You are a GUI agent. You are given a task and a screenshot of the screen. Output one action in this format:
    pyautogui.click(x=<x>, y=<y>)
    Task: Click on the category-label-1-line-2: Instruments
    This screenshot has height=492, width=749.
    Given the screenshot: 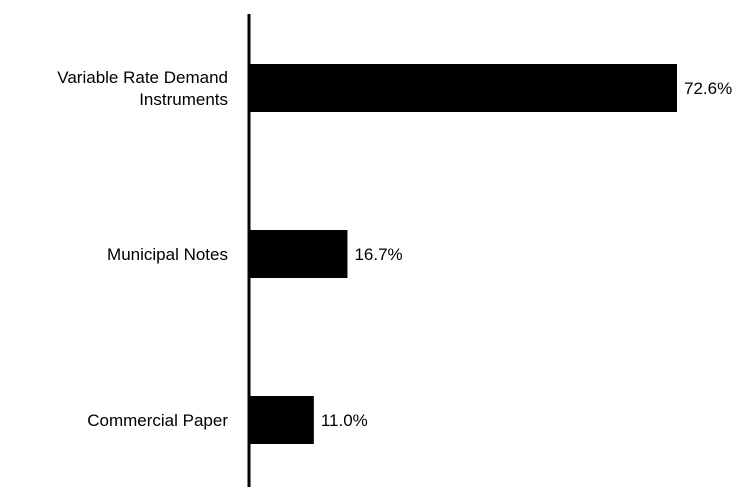 What is the action you would take?
    pyautogui.click(x=183, y=99)
    